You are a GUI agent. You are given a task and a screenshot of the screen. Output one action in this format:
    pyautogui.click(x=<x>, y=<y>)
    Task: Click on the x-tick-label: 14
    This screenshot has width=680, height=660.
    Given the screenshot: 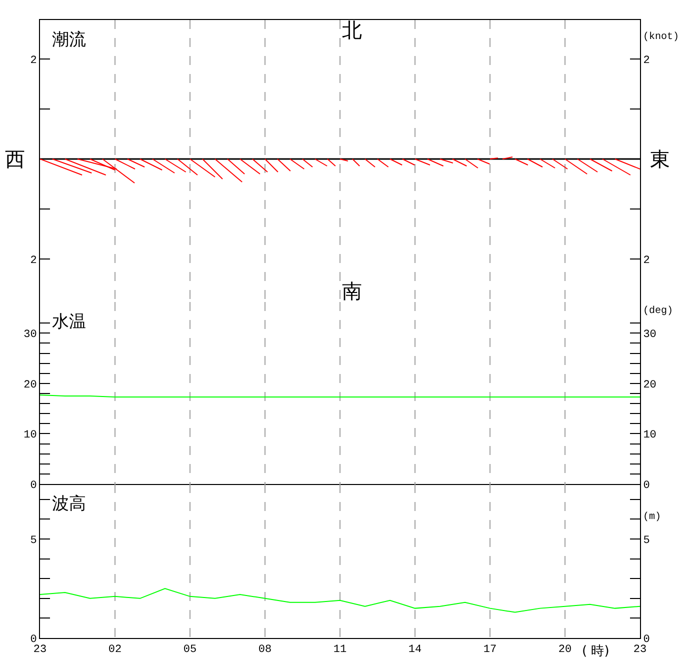 What is the action you would take?
    pyautogui.click(x=415, y=650)
    